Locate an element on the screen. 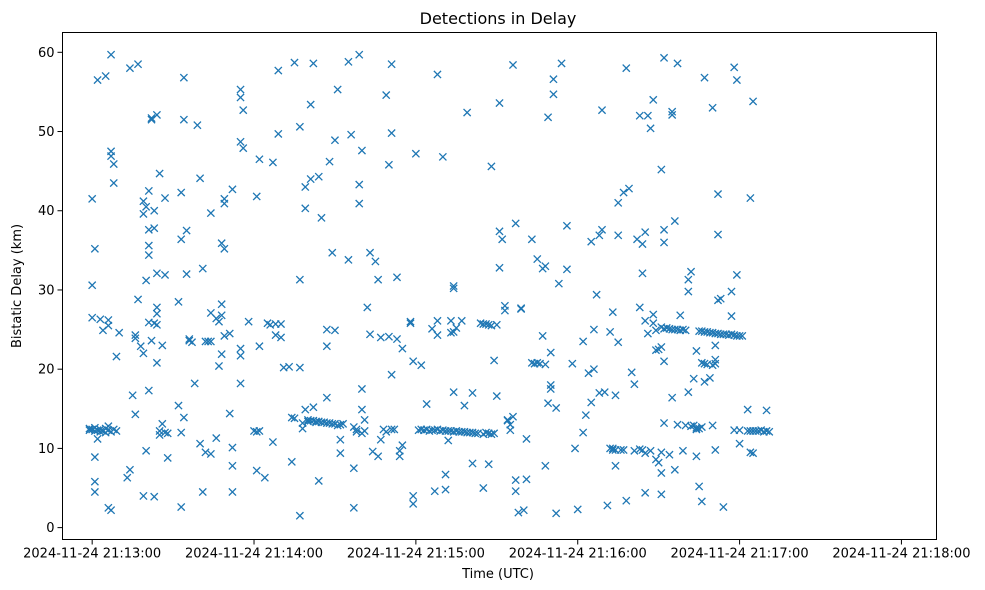 Image resolution: width=985 pixels, height=590 pixels. x-tick-label: 2024-11-24 21:13:00 is located at coordinates (92, 554).